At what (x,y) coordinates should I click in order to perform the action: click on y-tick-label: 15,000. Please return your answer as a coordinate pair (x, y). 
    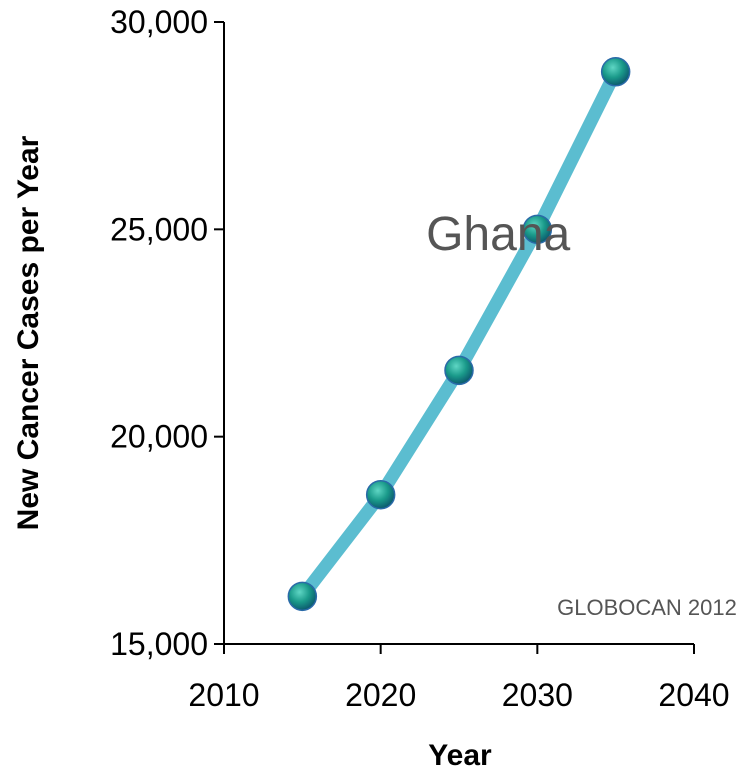
    Looking at the image, I should click on (159, 644).